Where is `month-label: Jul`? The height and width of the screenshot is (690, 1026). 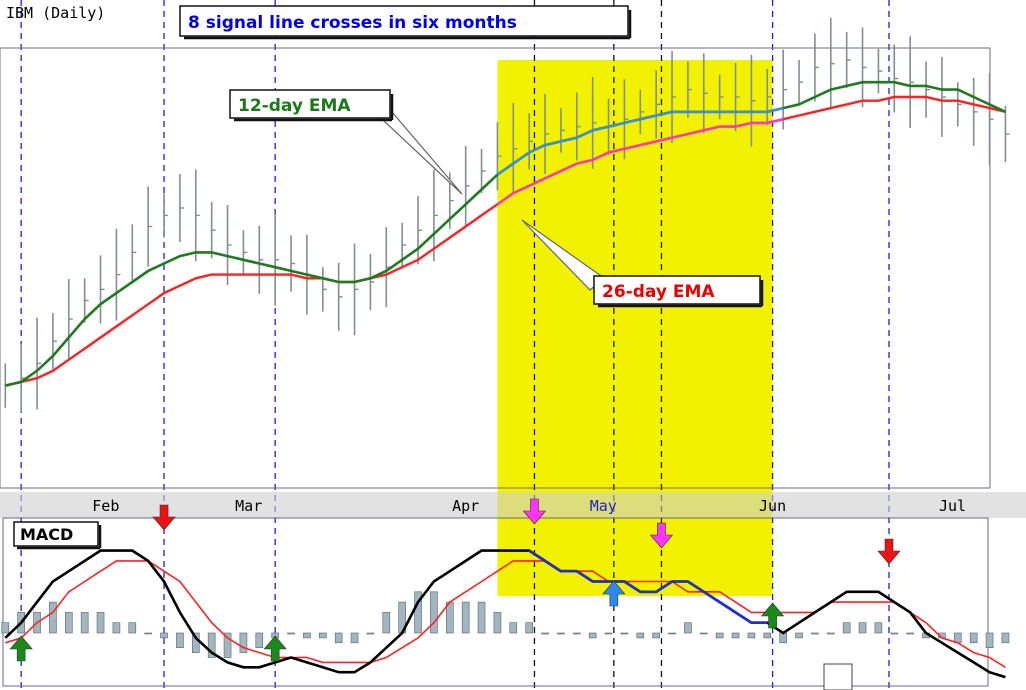
month-label: Jul is located at coordinates (952, 506).